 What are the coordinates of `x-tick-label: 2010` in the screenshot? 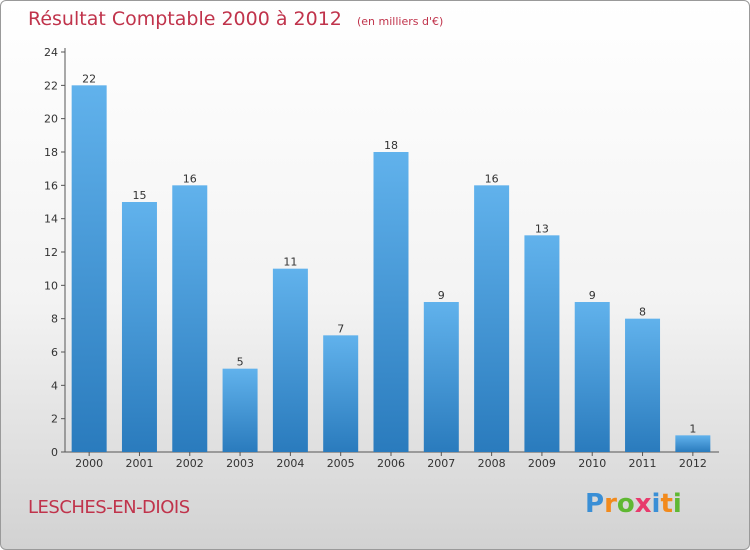 It's located at (592, 463).